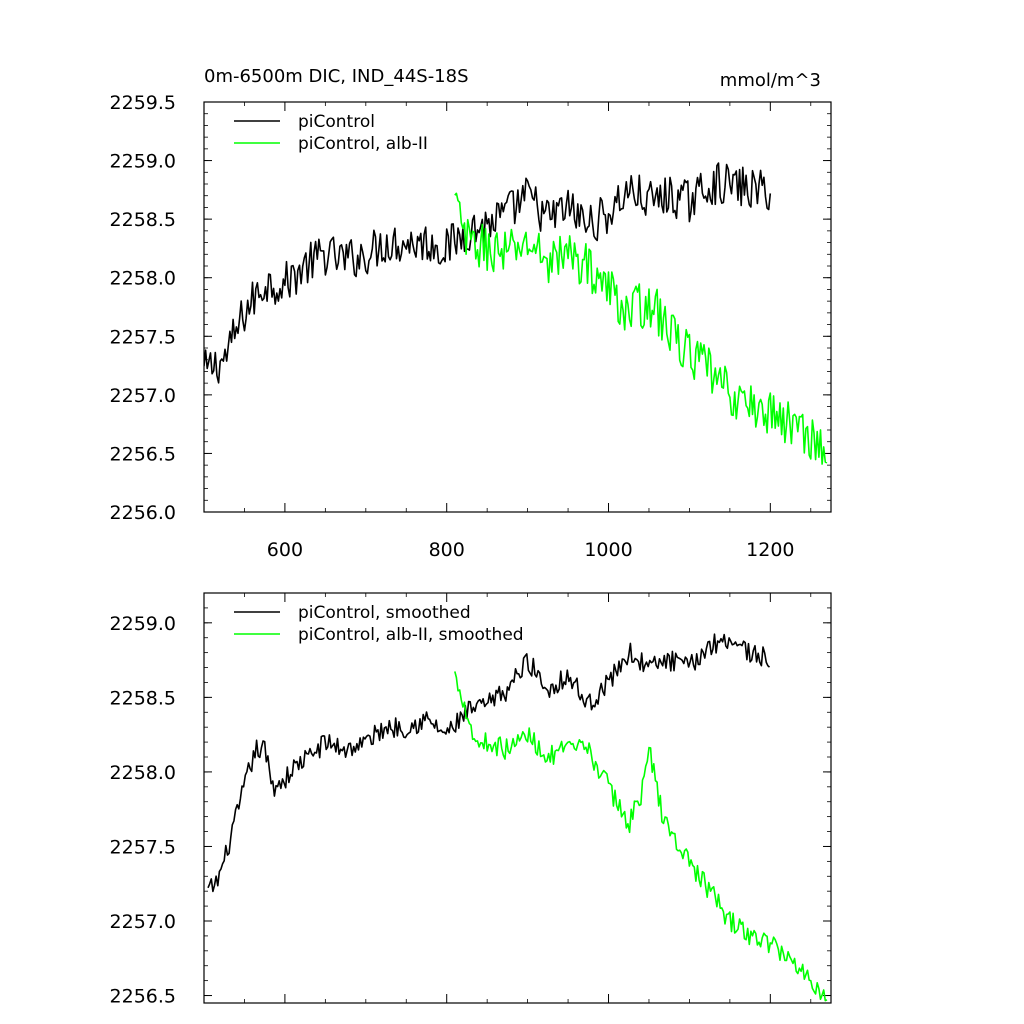  What do you see at coordinates (770, 80) in the screenshot?
I see `units-label: mmol/m^3` at bounding box center [770, 80].